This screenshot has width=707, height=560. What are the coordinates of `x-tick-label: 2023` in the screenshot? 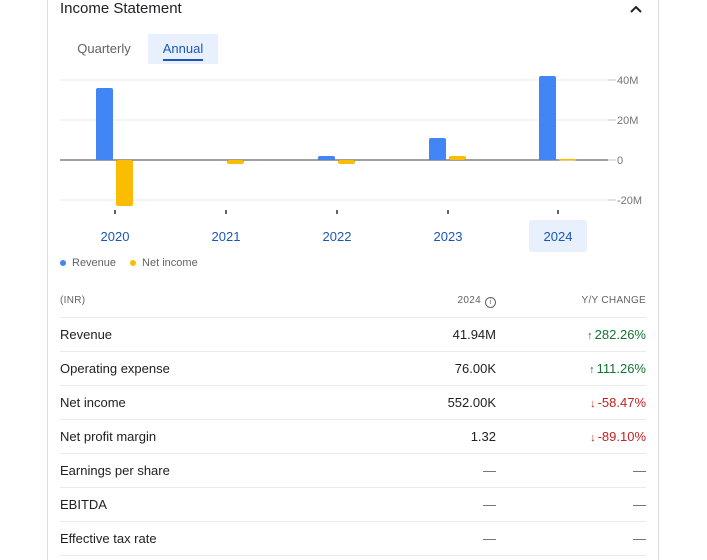 It's located at (448, 236).